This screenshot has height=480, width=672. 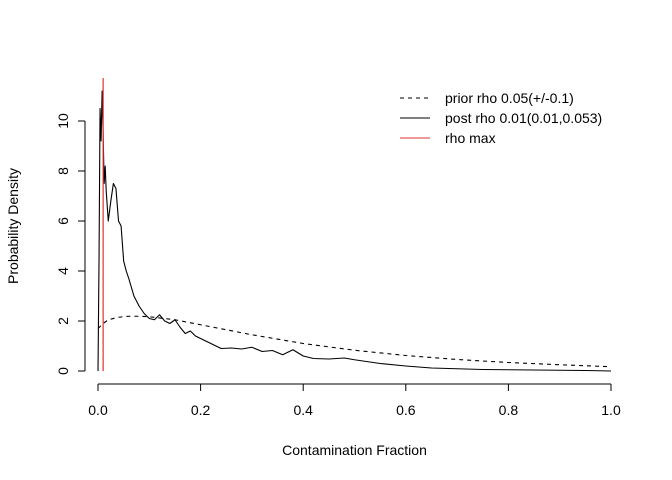 I want to click on legend-label: rho max, so click(x=470, y=138).